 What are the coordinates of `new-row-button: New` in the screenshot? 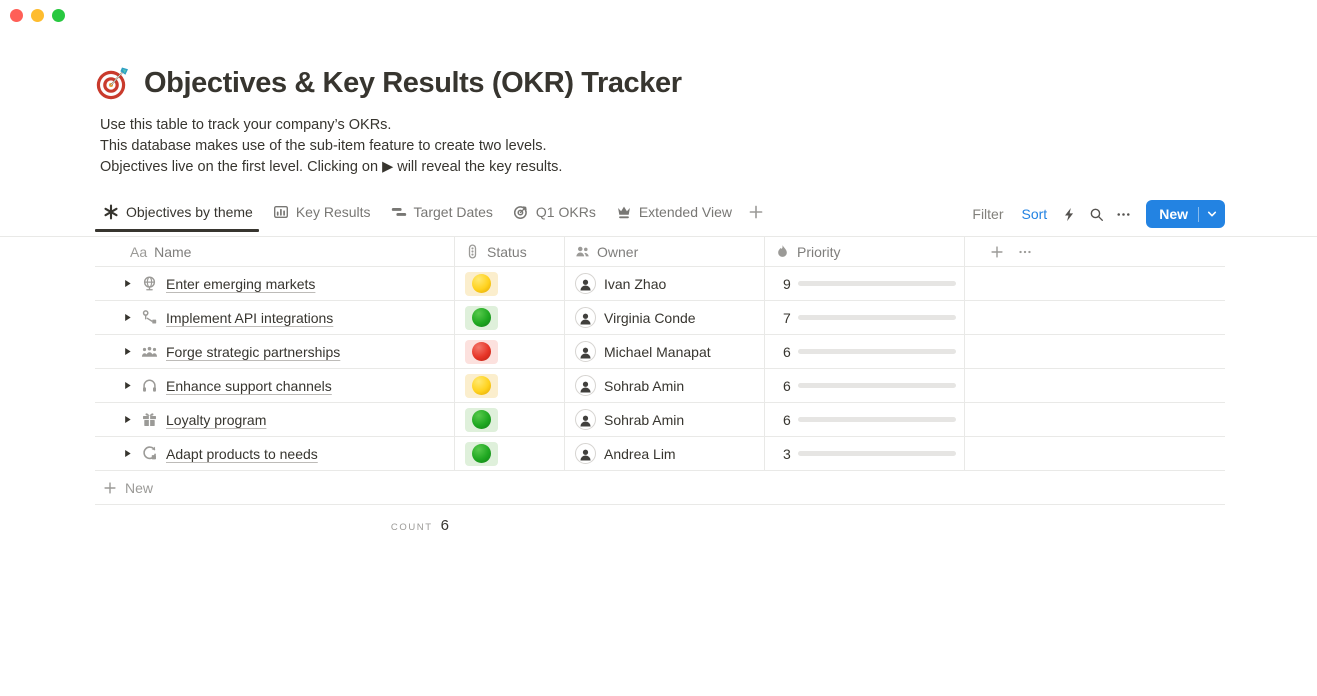 It's located at (660, 488).